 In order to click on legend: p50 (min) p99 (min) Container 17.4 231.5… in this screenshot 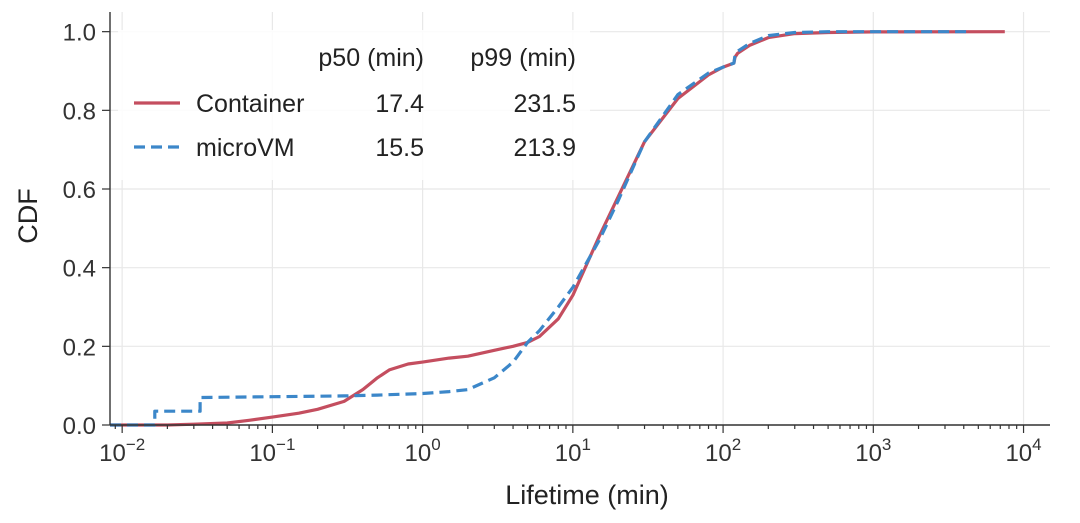, I will do `click(354, 105)`.